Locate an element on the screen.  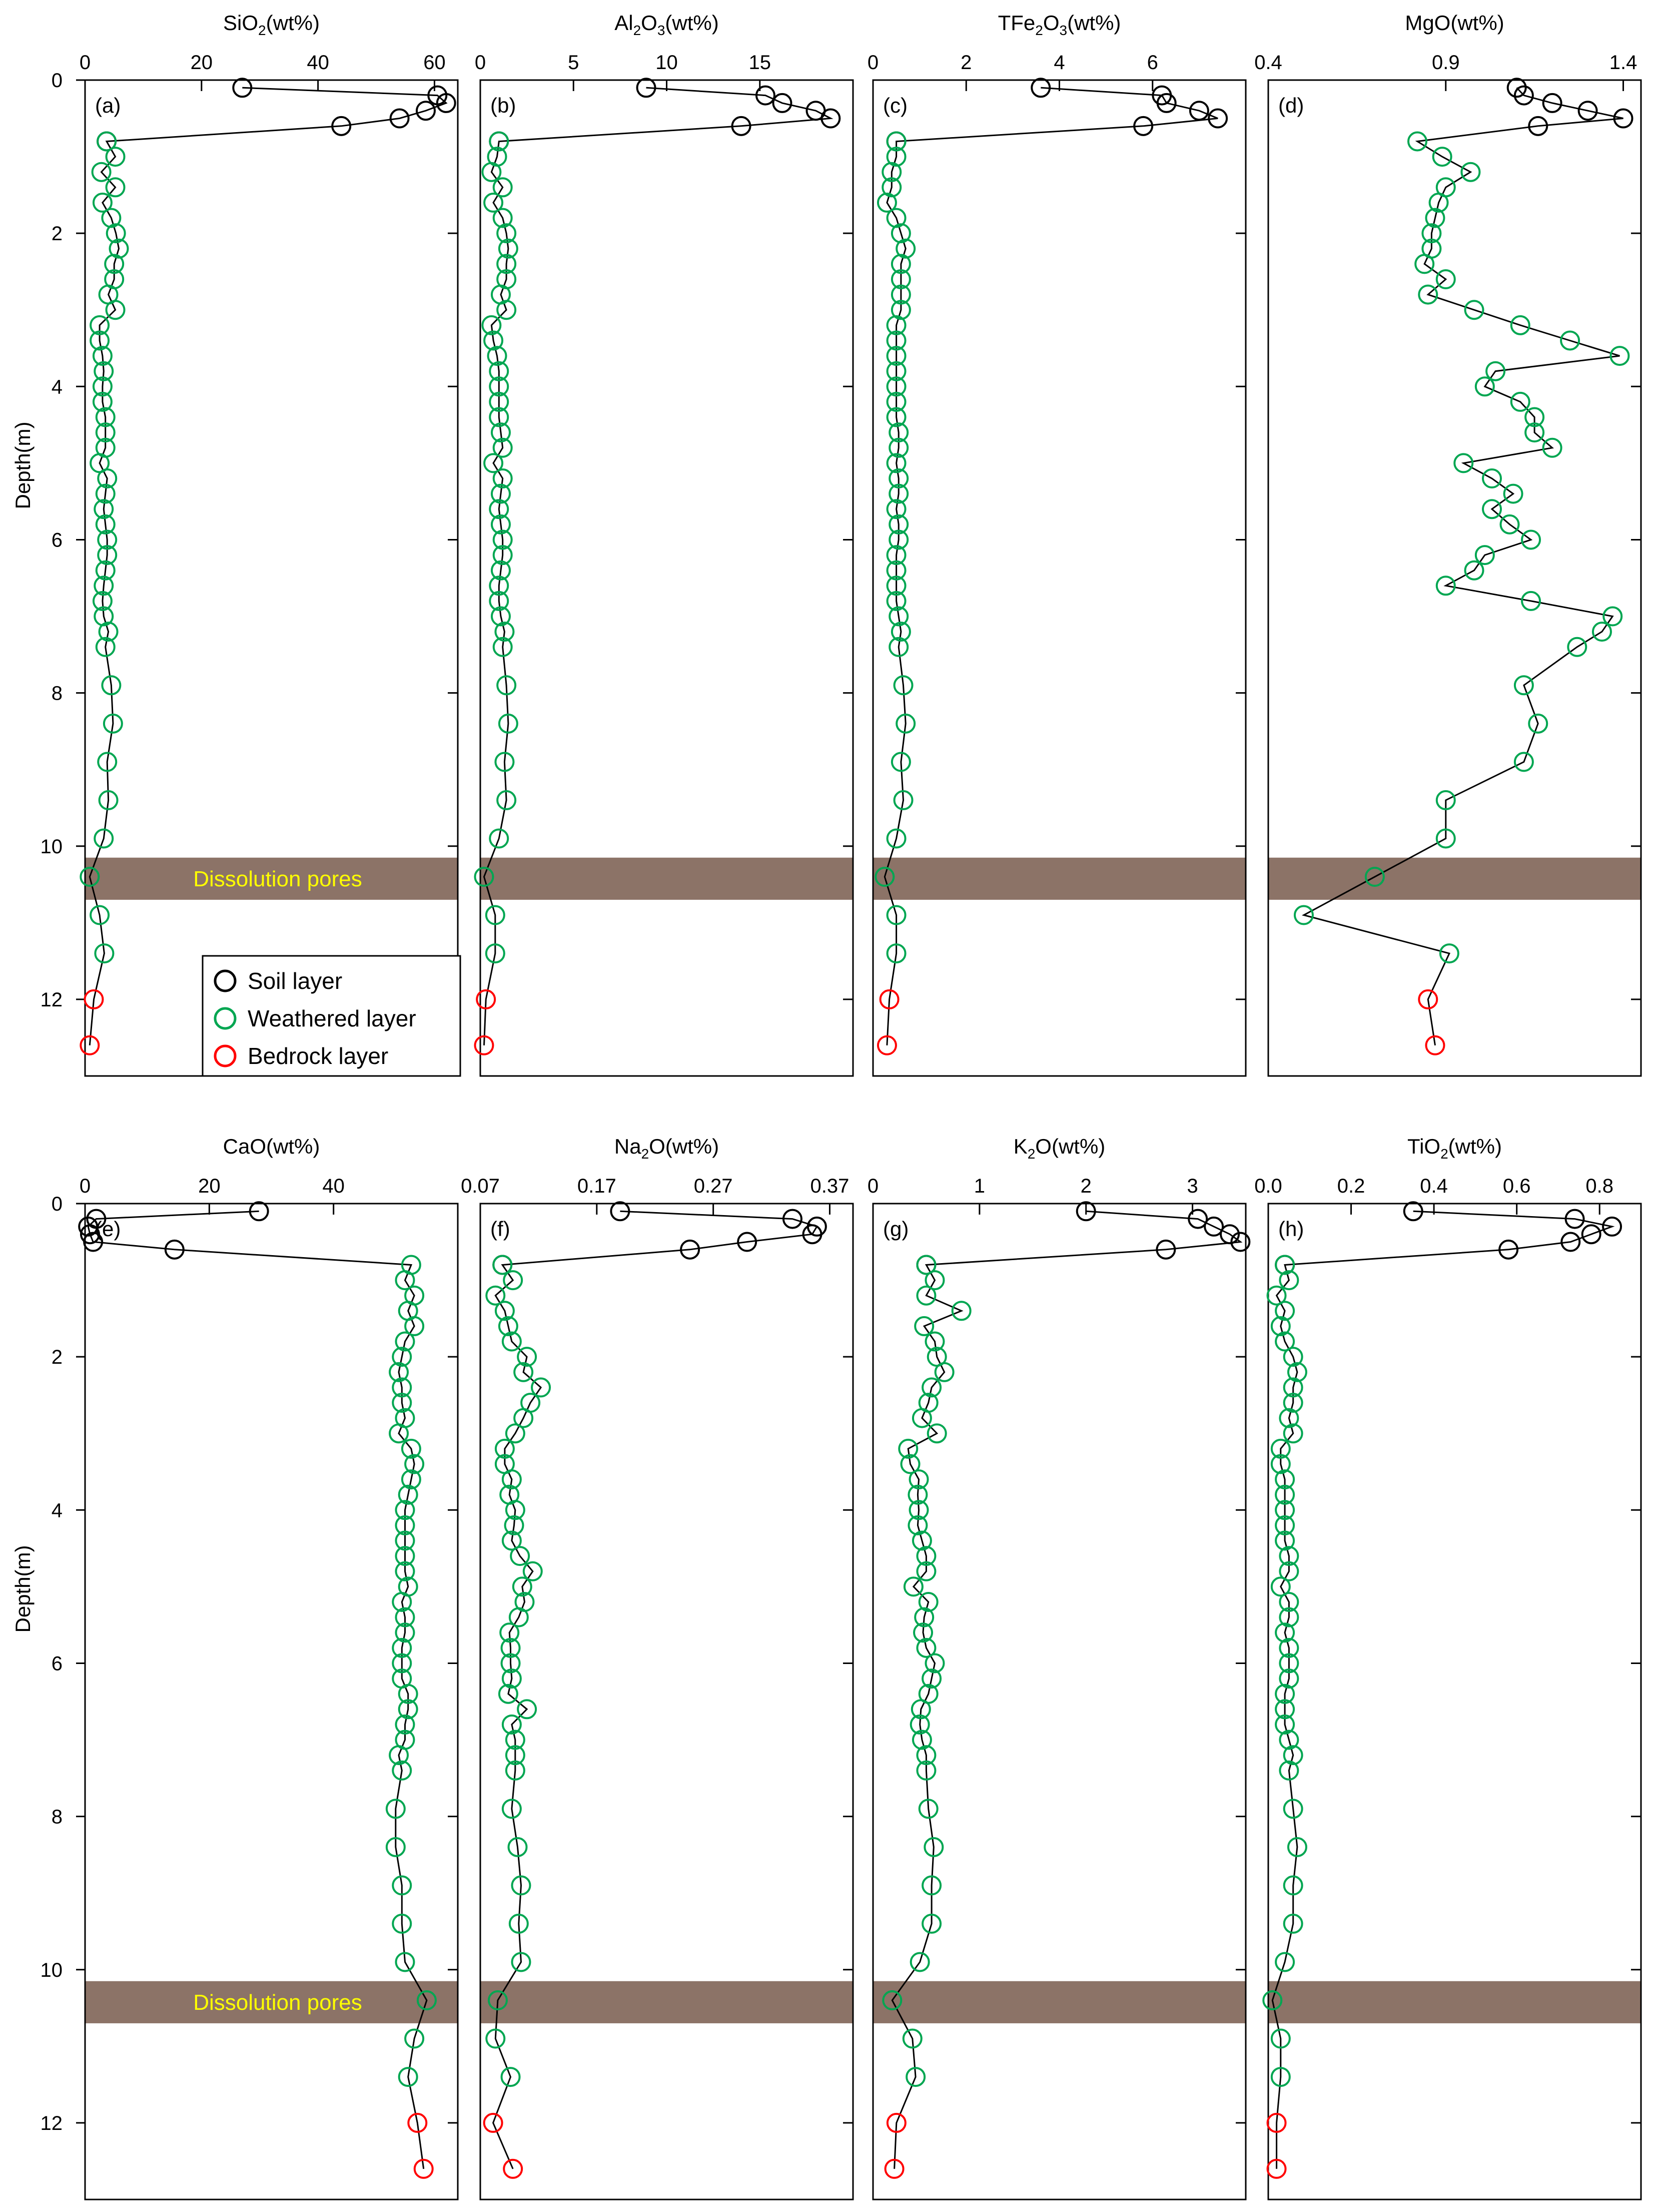
legend-weathered-label: Weathered layer is located at coordinates (332, 1018).